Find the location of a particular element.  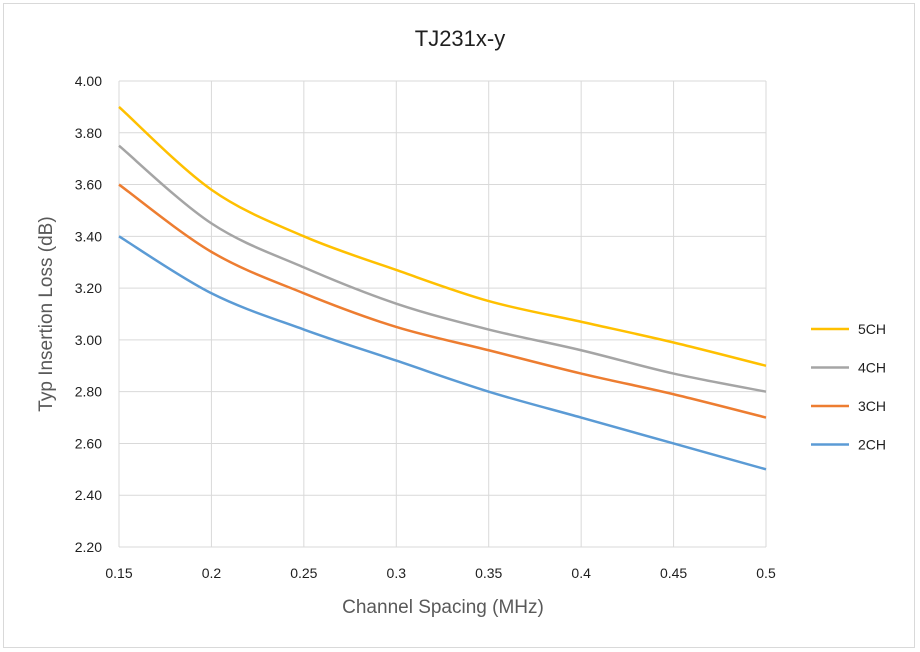

x-tick-label: 0.2 is located at coordinates (212, 573).